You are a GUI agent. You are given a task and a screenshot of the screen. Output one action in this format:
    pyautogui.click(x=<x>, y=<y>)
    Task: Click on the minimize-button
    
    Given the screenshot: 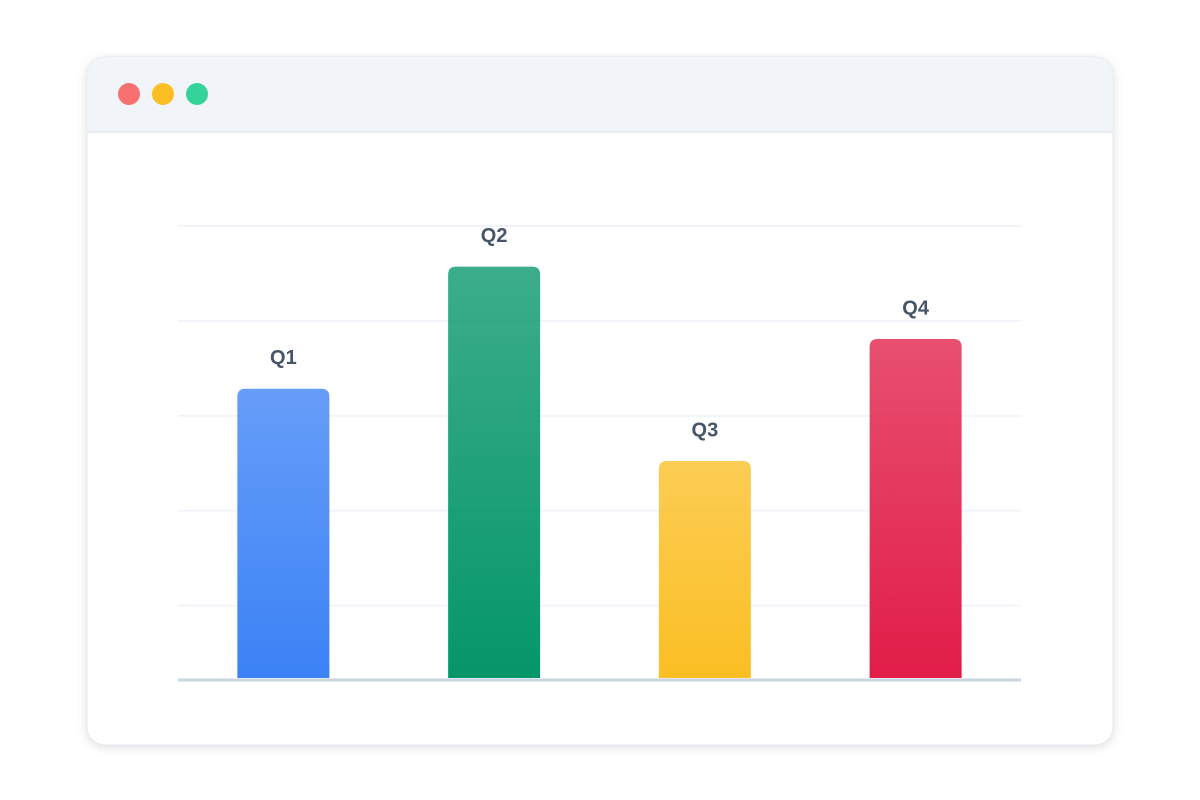 What is the action you would take?
    pyautogui.click(x=163, y=94)
    